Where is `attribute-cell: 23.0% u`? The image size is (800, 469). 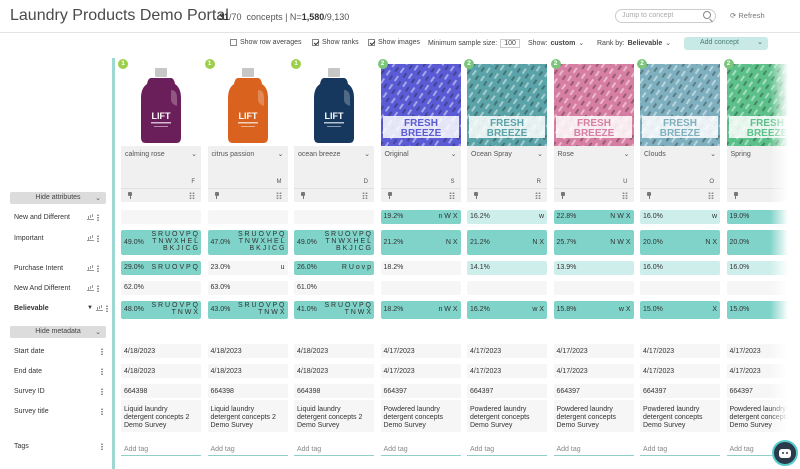 attribute-cell: 23.0% u is located at coordinates (247, 268).